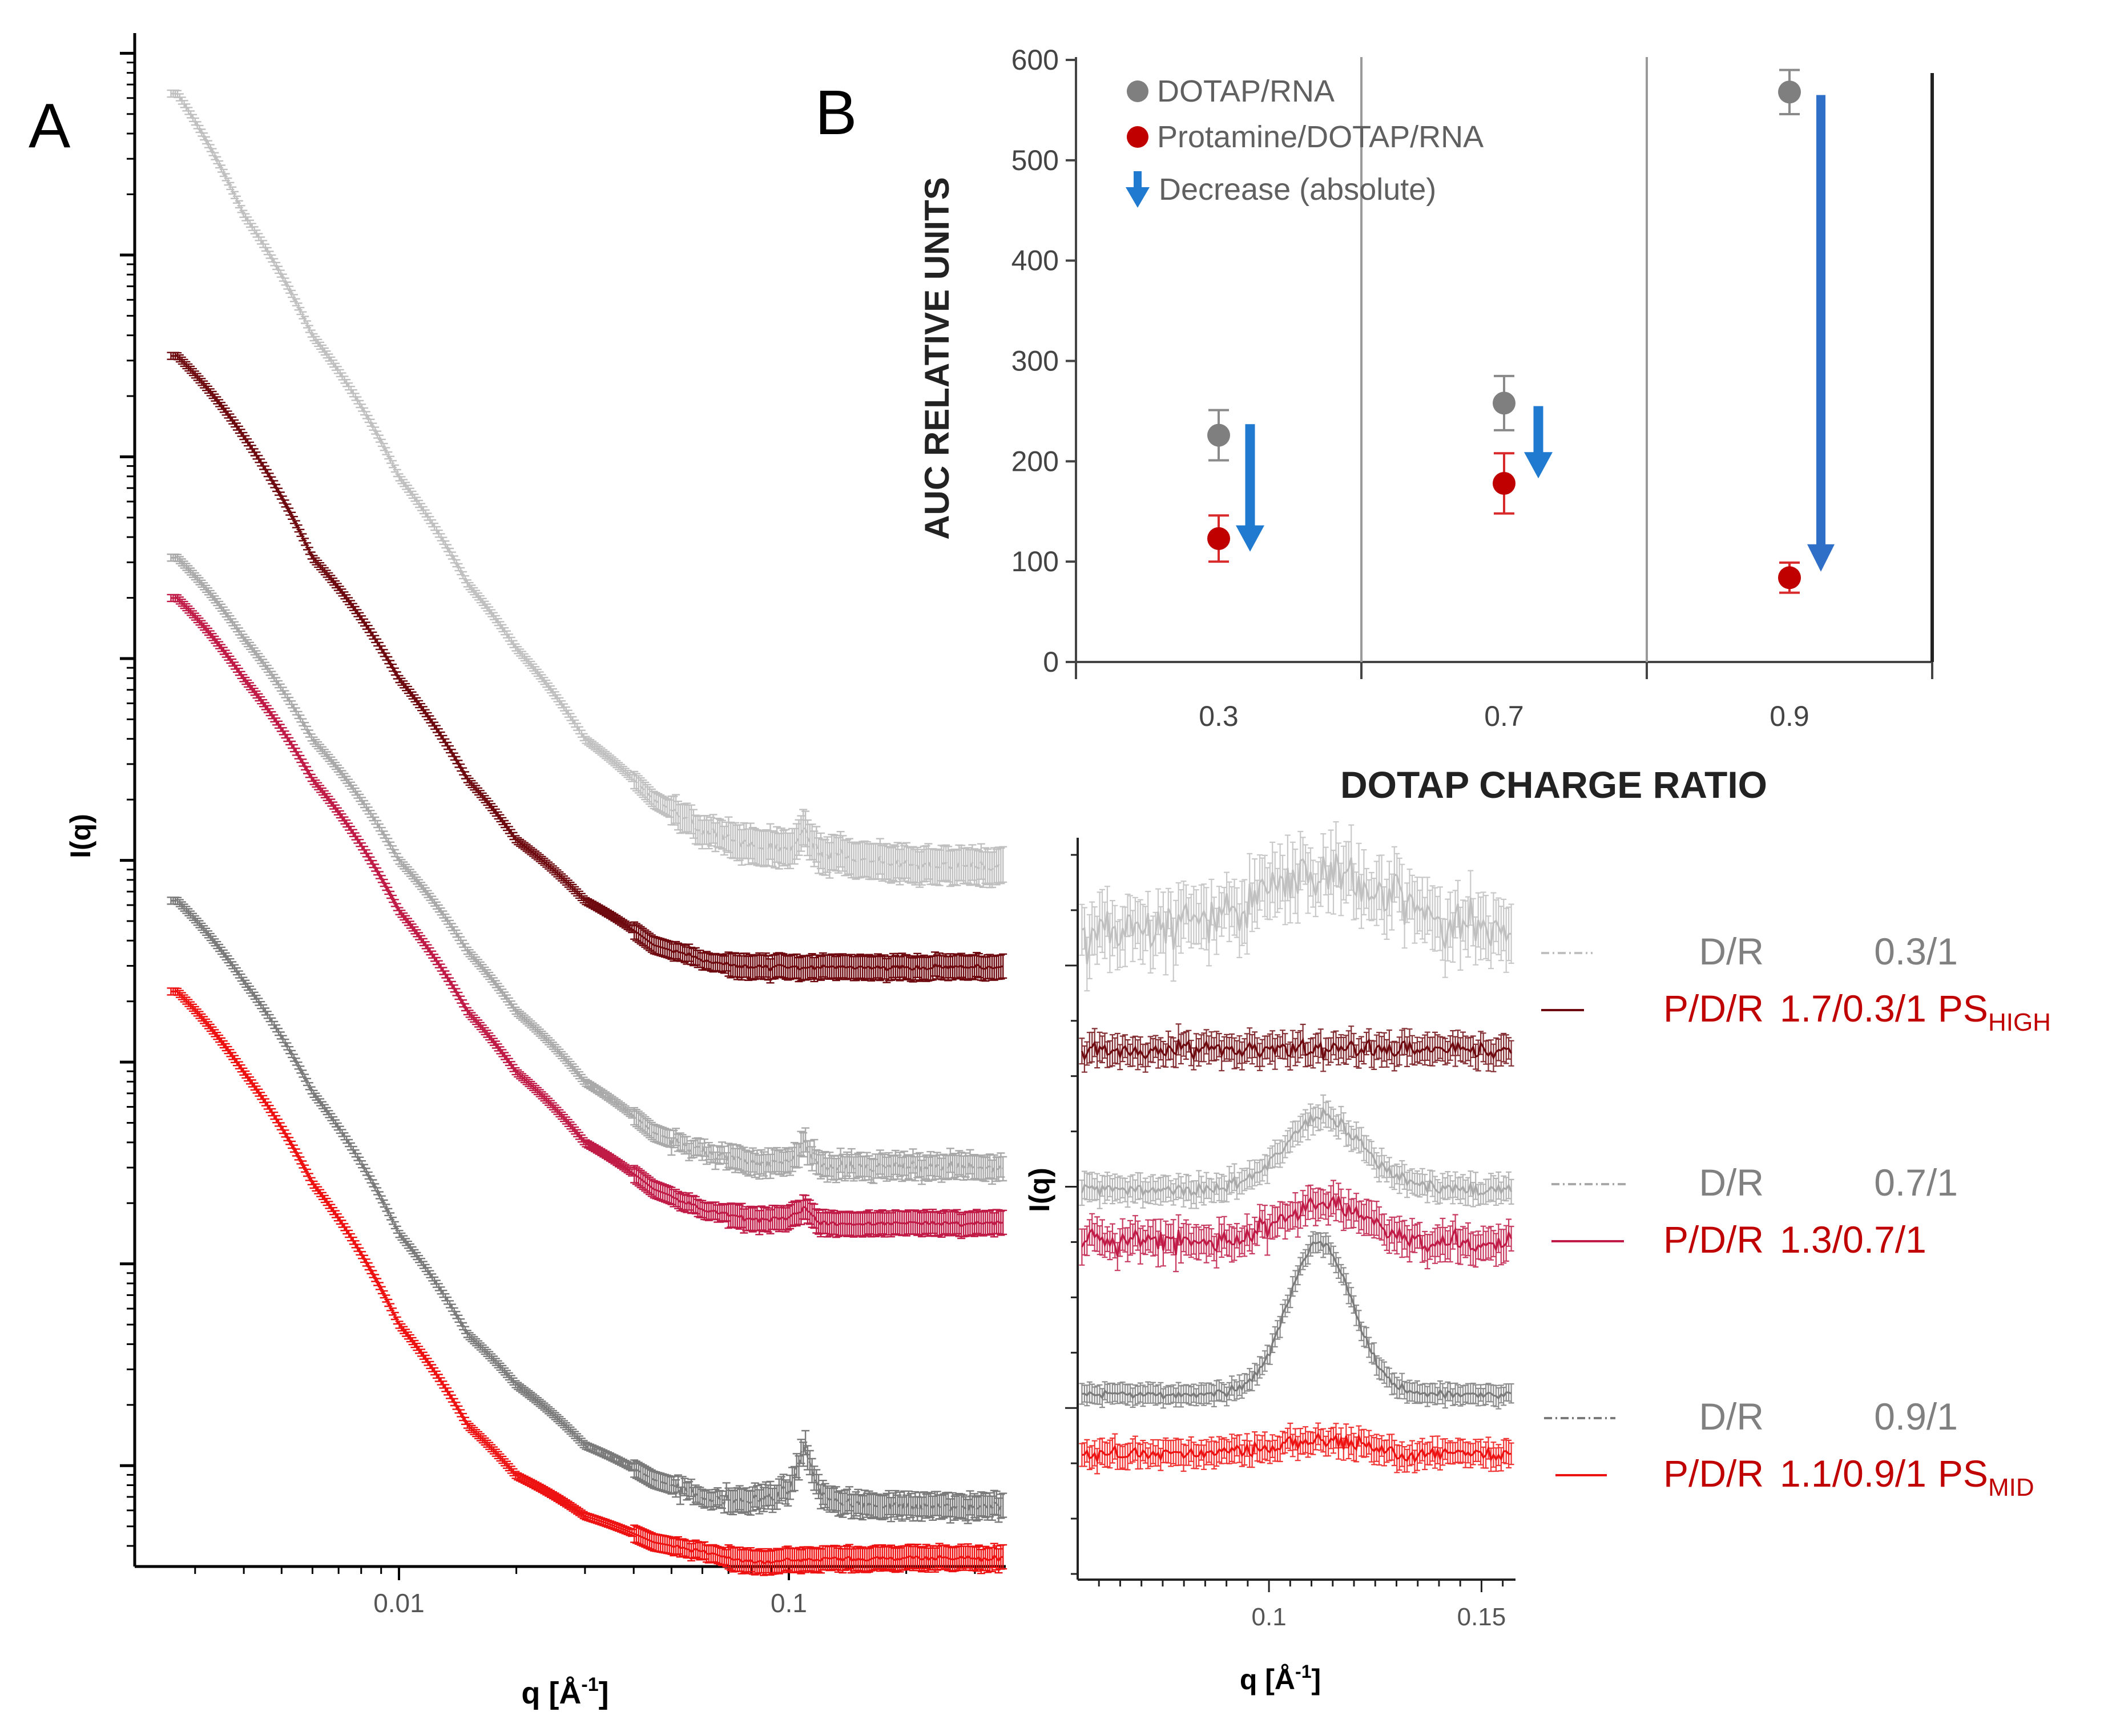 This screenshot has width=2108, height=1736. Describe the element at coordinates (590, 1684) in the screenshot. I see `saxs-x-label-sup: -1` at that location.